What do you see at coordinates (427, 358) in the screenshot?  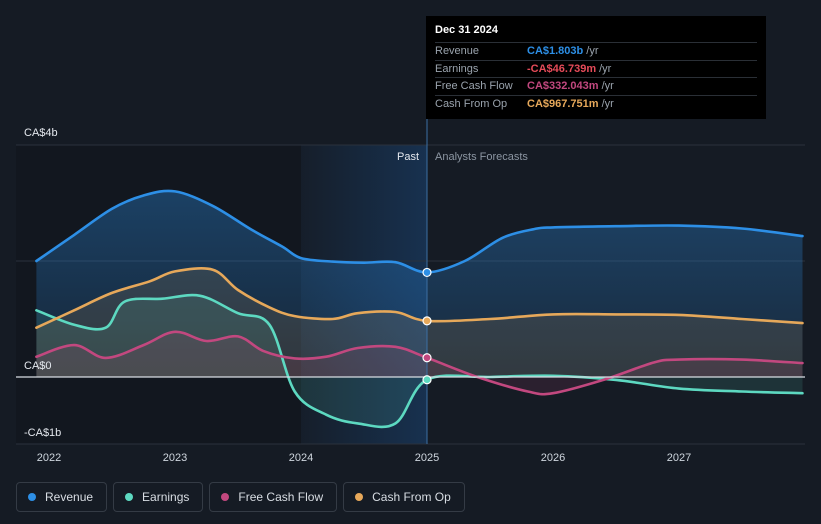 I see `free-cash-flow-marker` at bounding box center [427, 358].